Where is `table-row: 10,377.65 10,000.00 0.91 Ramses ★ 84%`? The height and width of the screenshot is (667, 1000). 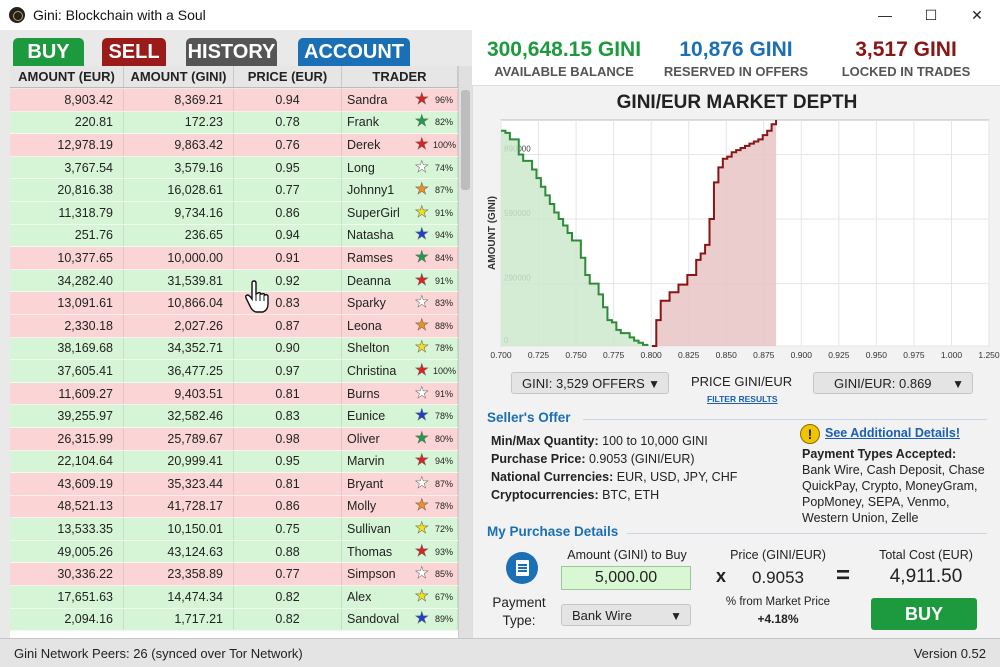
table-row: 10,377.65 10,000.00 0.91 Ramses ★ 84% is located at coordinates (234, 258).